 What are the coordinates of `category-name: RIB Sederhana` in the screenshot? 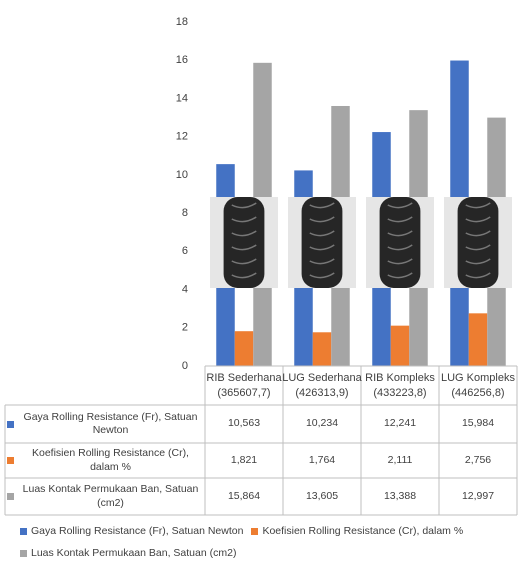 It's located at (244, 378).